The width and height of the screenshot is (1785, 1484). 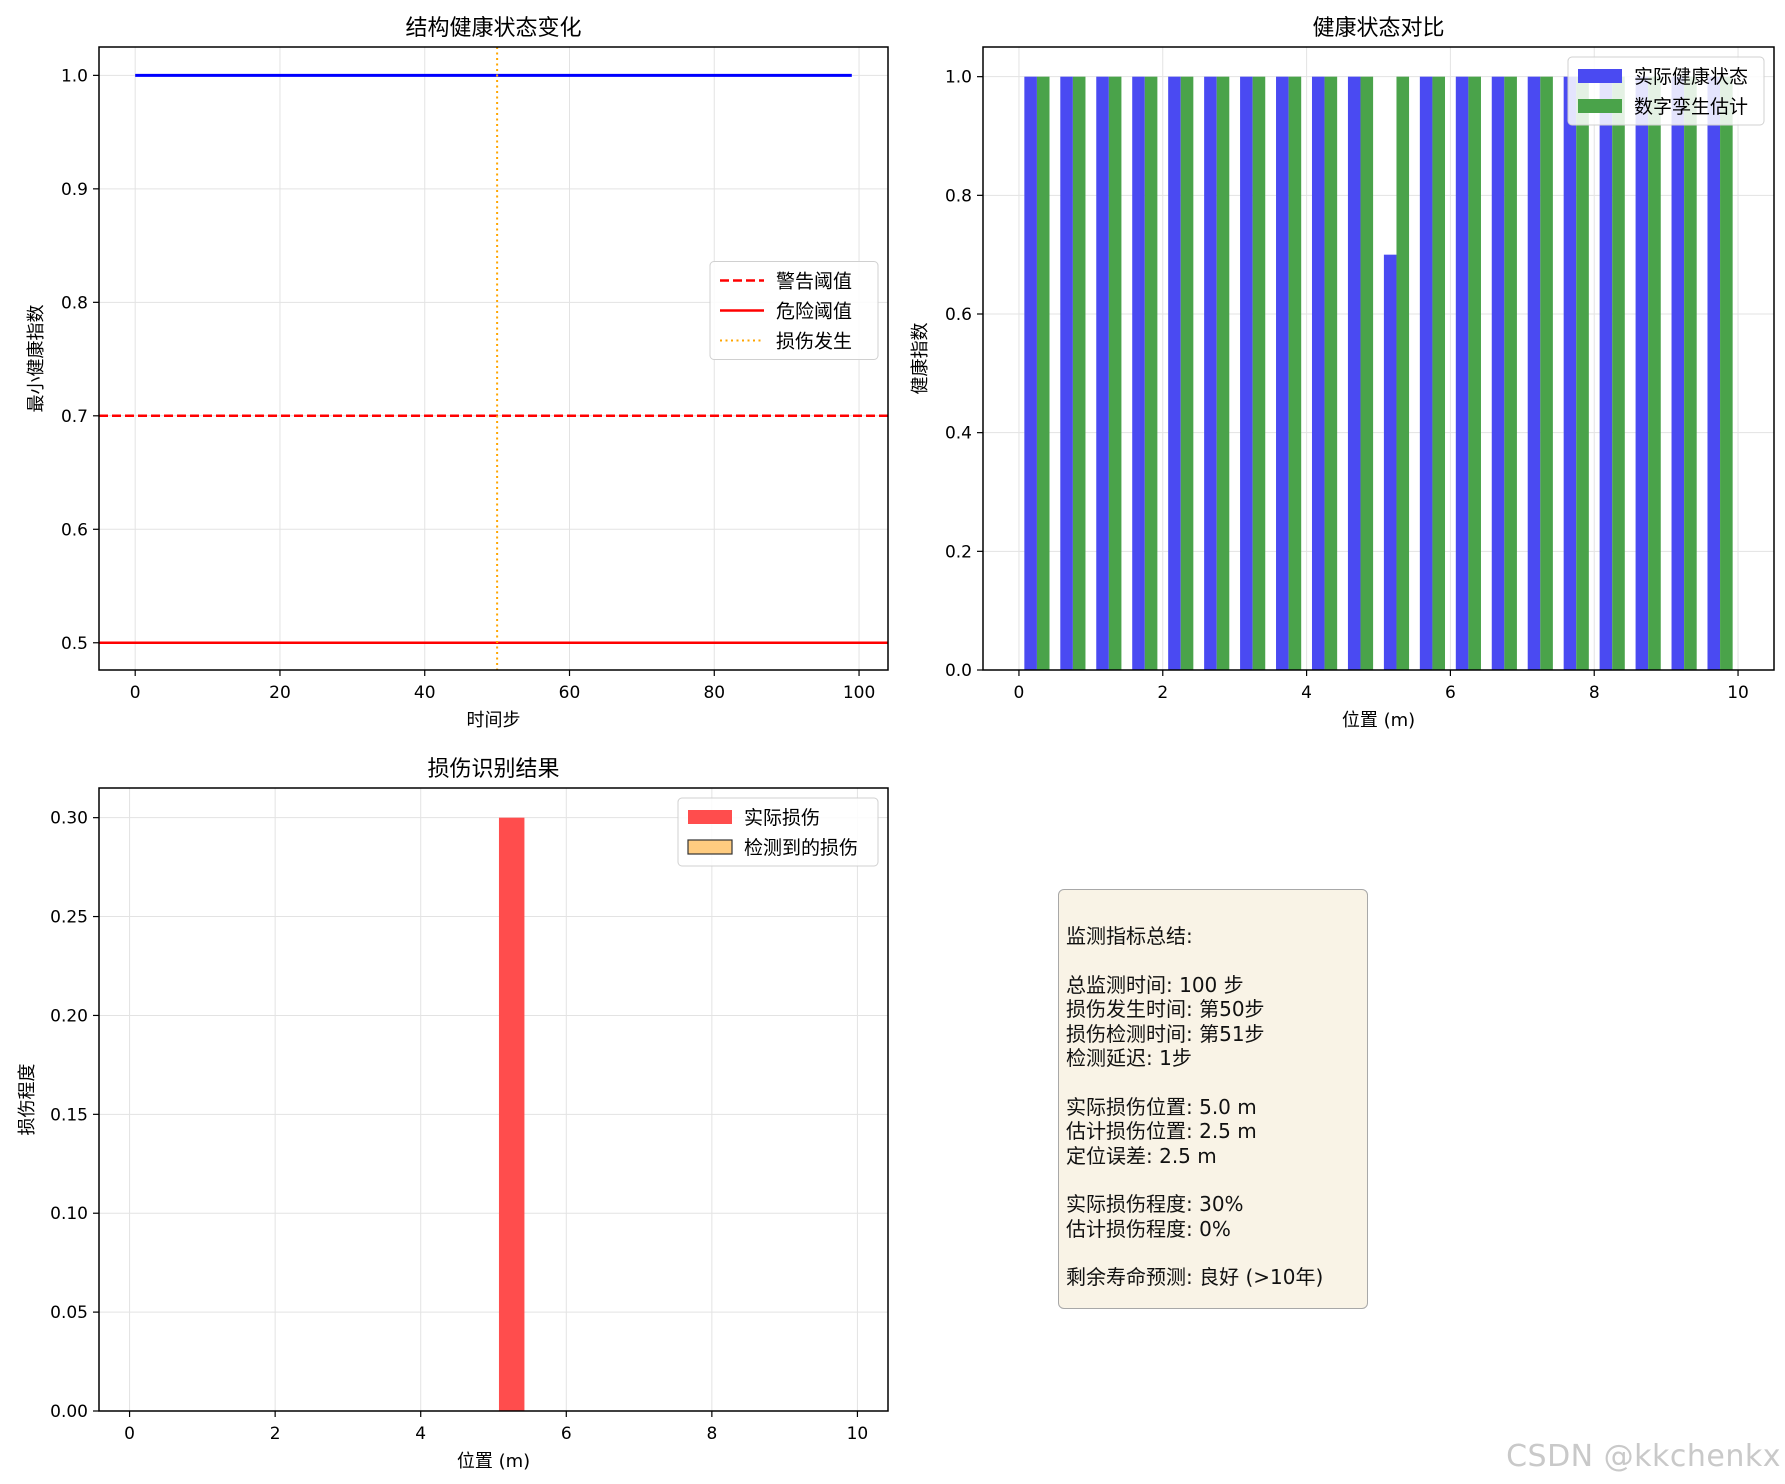 I want to click on y-tick-label: 0.0, so click(x=958, y=671).